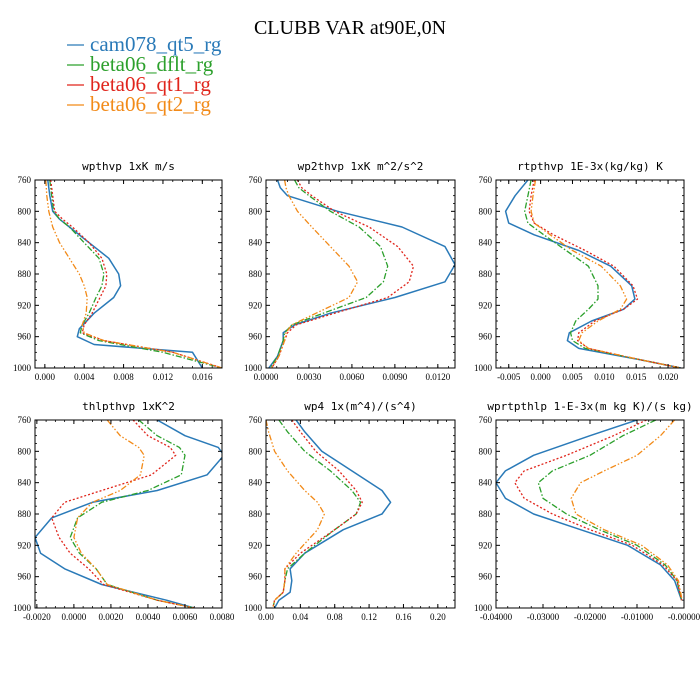 This screenshot has width=700, height=700. I want to click on panel-title: rtpthvp 1E-3x(kg/kg) K, so click(590, 166).